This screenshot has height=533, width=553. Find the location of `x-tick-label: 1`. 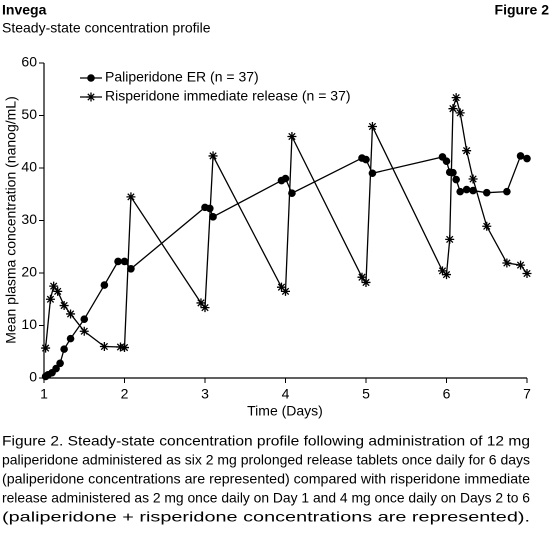

x-tick-label: 1 is located at coordinates (44, 394).